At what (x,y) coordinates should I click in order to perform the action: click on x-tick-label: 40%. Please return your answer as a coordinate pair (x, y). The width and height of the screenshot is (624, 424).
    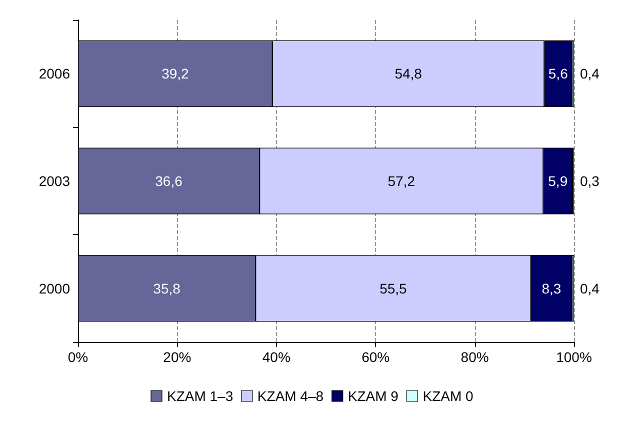
    Looking at the image, I should click on (276, 357).